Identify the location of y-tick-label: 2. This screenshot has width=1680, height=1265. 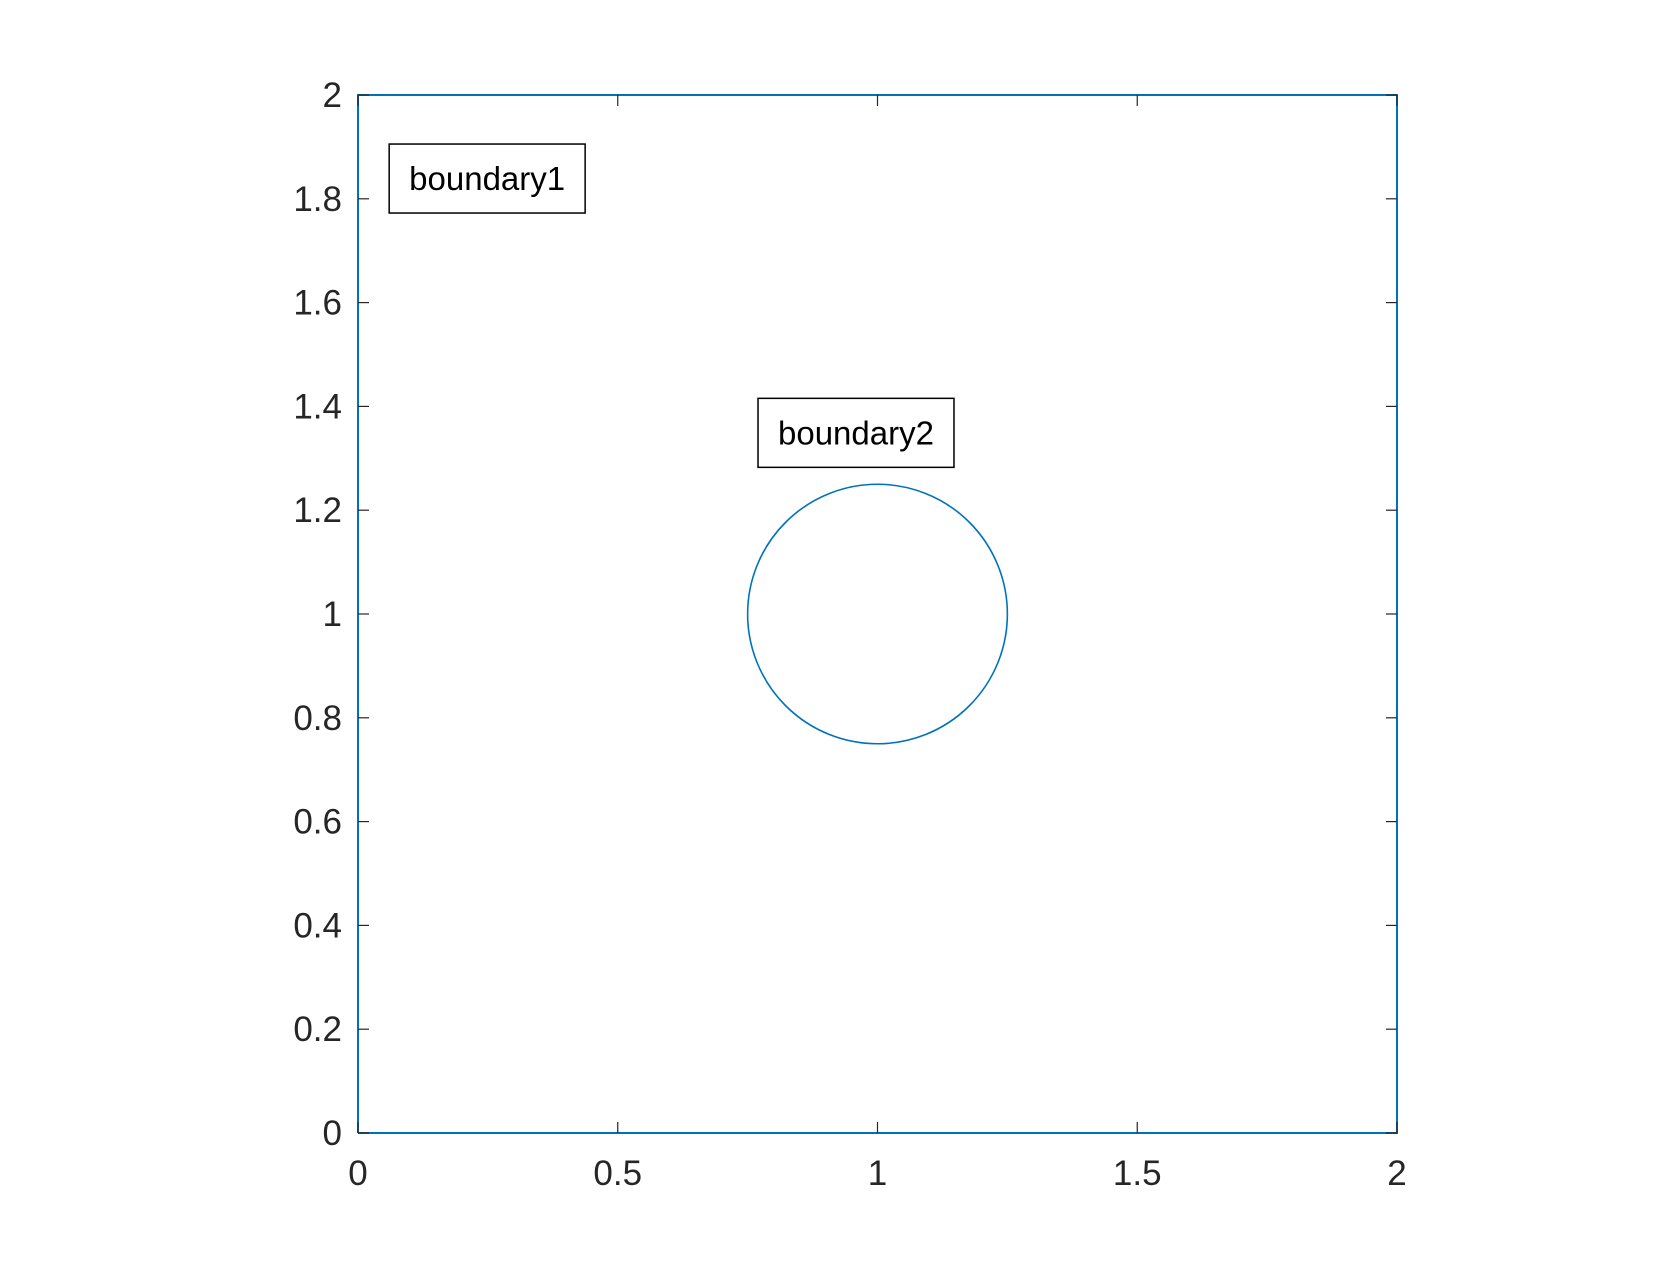
(332, 95).